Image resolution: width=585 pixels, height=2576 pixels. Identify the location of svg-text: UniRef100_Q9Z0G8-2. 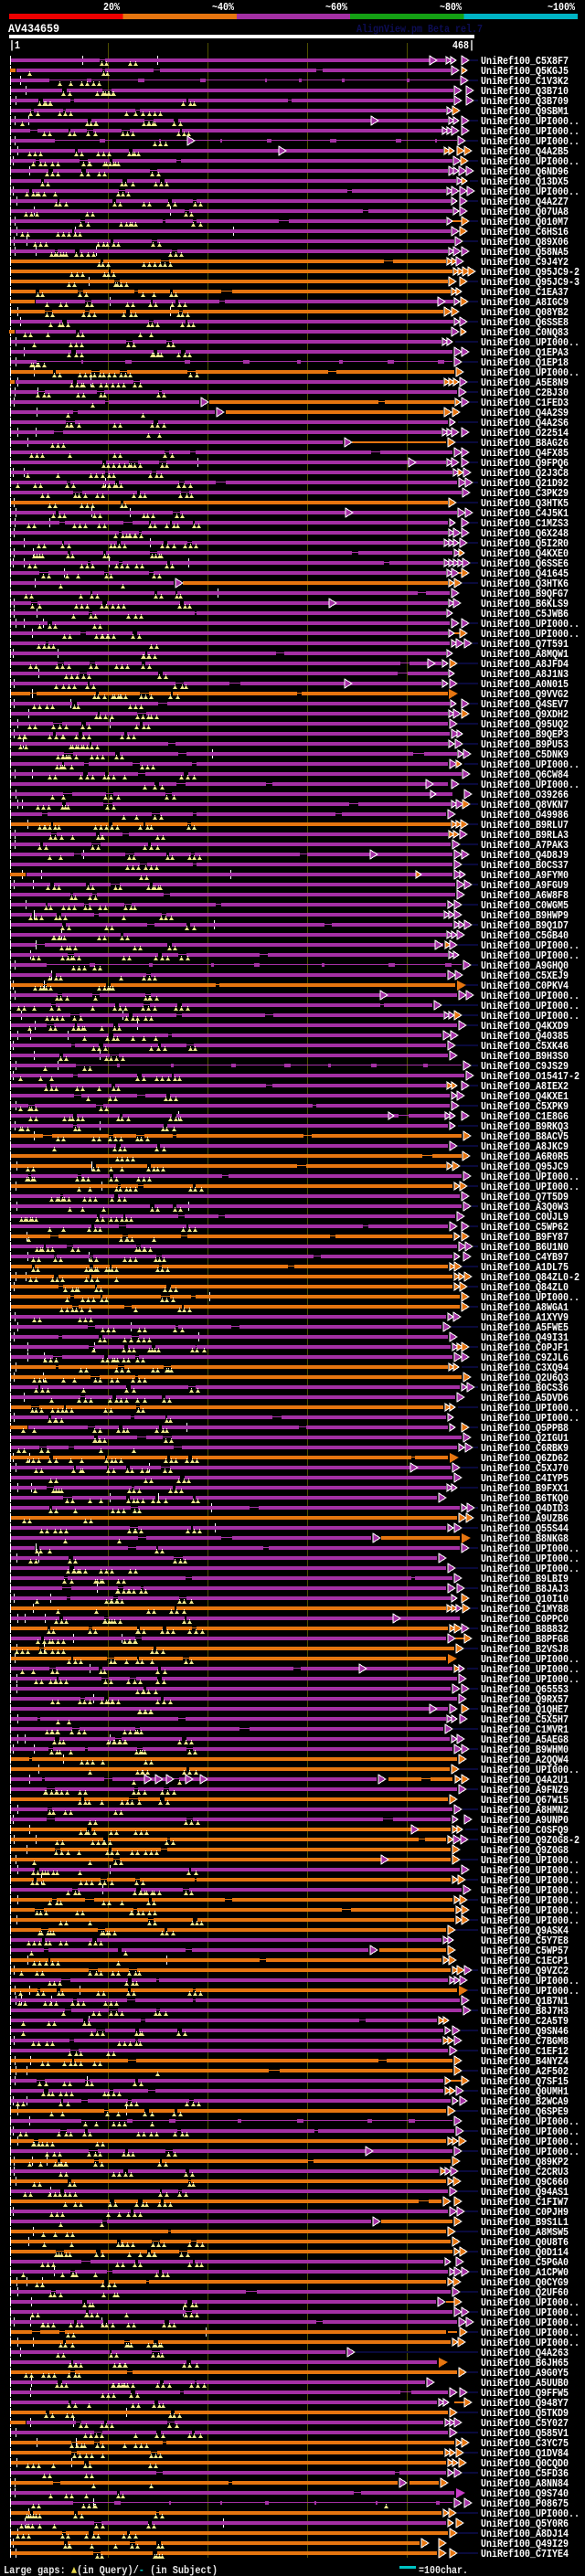
(531, 1840).